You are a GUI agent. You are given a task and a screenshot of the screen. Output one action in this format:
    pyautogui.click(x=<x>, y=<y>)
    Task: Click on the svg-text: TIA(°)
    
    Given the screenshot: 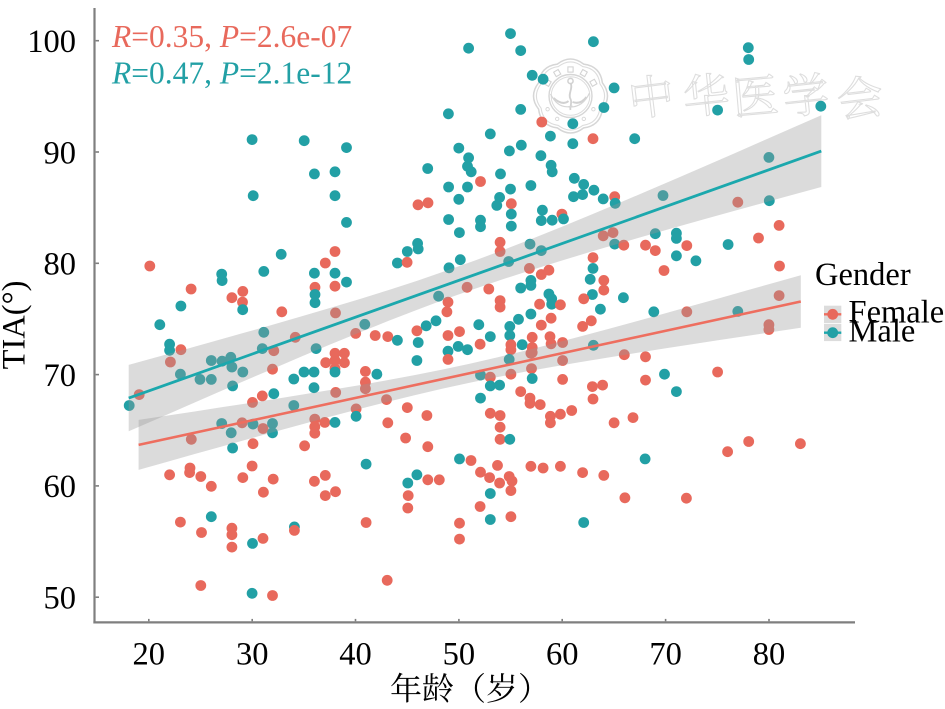 What is the action you would take?
    pyautogui.click(x=16, y=325)
    